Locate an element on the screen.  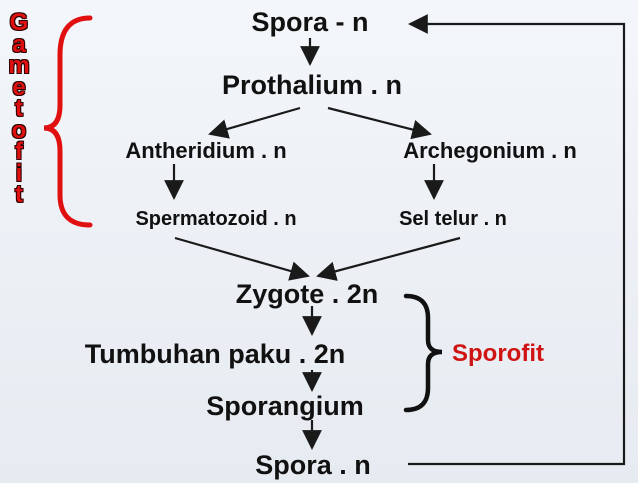
gametofit-letter: a is located at coordinates (19, 44).